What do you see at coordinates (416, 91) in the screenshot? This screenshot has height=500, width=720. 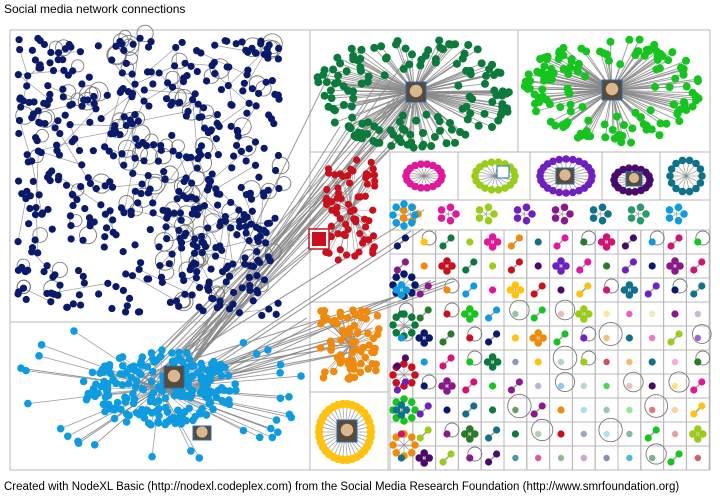 I see `profile-image-face` at bounding box center [416, 91].